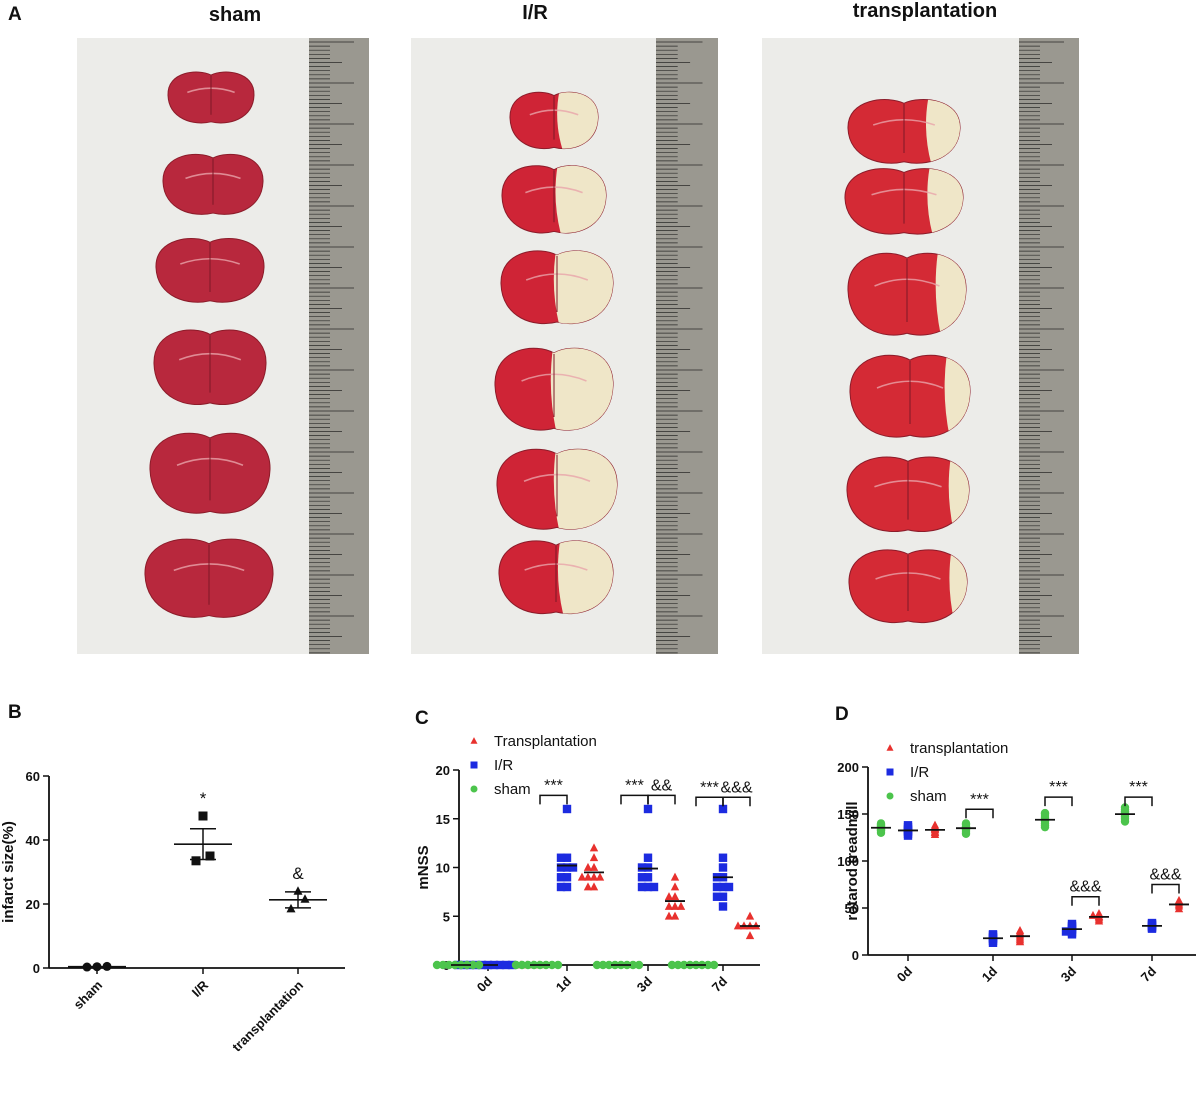 The image size is (1200, 1098). What do you see at coordinates (36, 968) in the screenshot?
I see `y-tick-label: 0` at bounding box center [36, 968].